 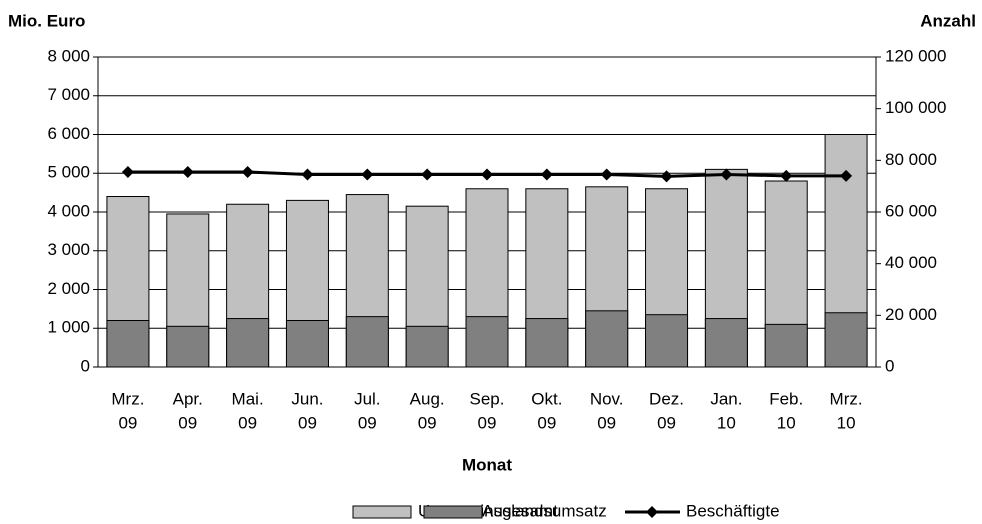 What do you see at coordinates (726, 398) in the screenshot?
I see `x-tick-label: Jan.` at bounding box center [726, 398].